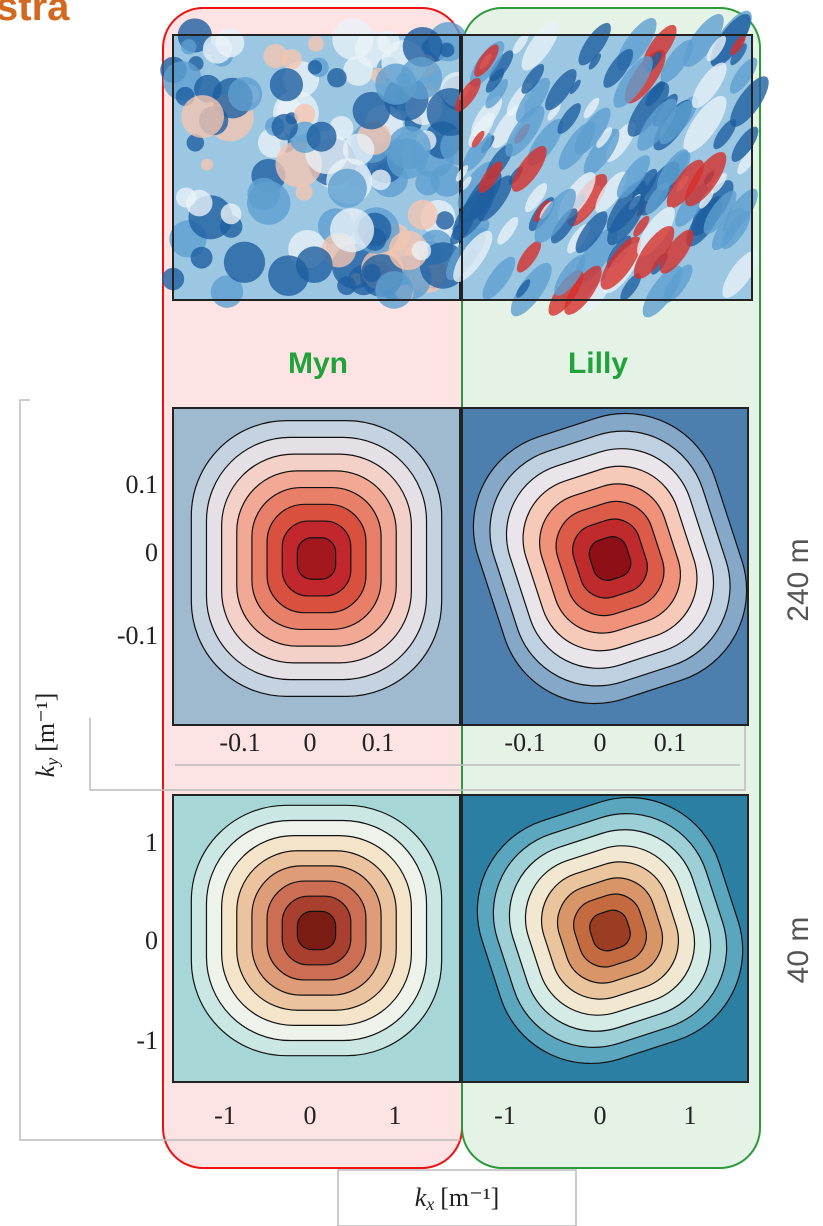  What do you see at coordinates (147, 1040) in the screenshot?
I see `y-tick-label: -1` at bounding box center [147, 1040].